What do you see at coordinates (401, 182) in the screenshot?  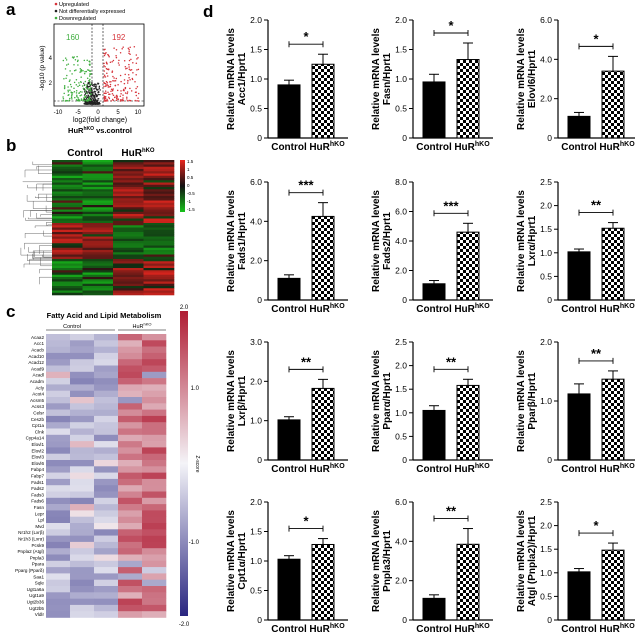 I see `y-tick-label: 8.0` at bounding box center [401, 182].